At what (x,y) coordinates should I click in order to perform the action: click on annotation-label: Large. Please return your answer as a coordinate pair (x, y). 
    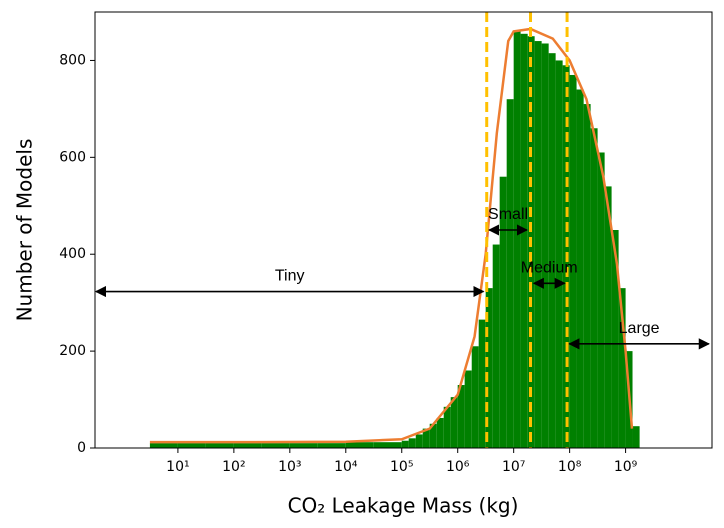
    Looking at the image, I should click on (639, 328).